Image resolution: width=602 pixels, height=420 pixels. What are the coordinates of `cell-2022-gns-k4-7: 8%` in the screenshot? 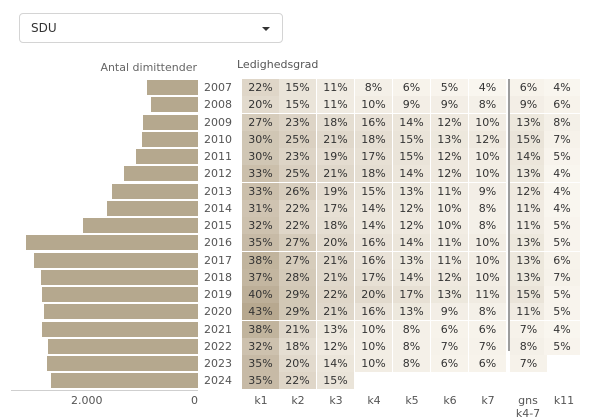 It's located at (528, 346).